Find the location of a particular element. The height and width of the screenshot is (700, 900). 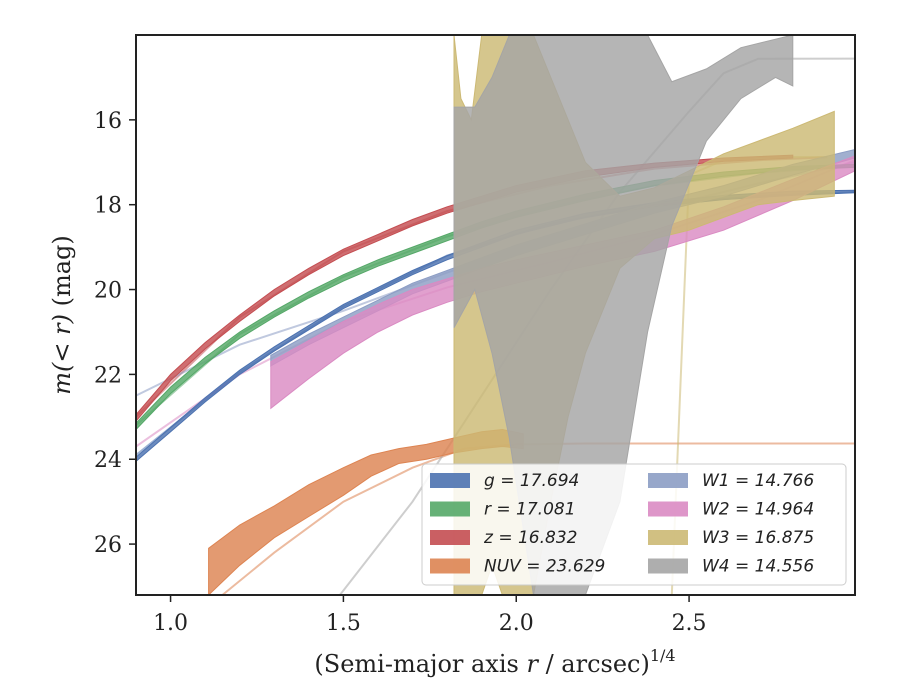

legend-label-w2: W2 = 14.964 is located at coordinates (758, 510).